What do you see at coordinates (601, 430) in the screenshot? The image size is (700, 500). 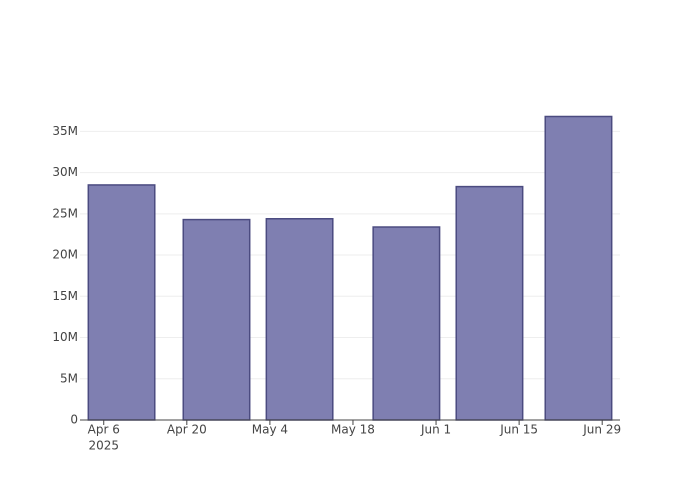 I see `x-tick-label: Jun 29` at bounding box center [601, 430].